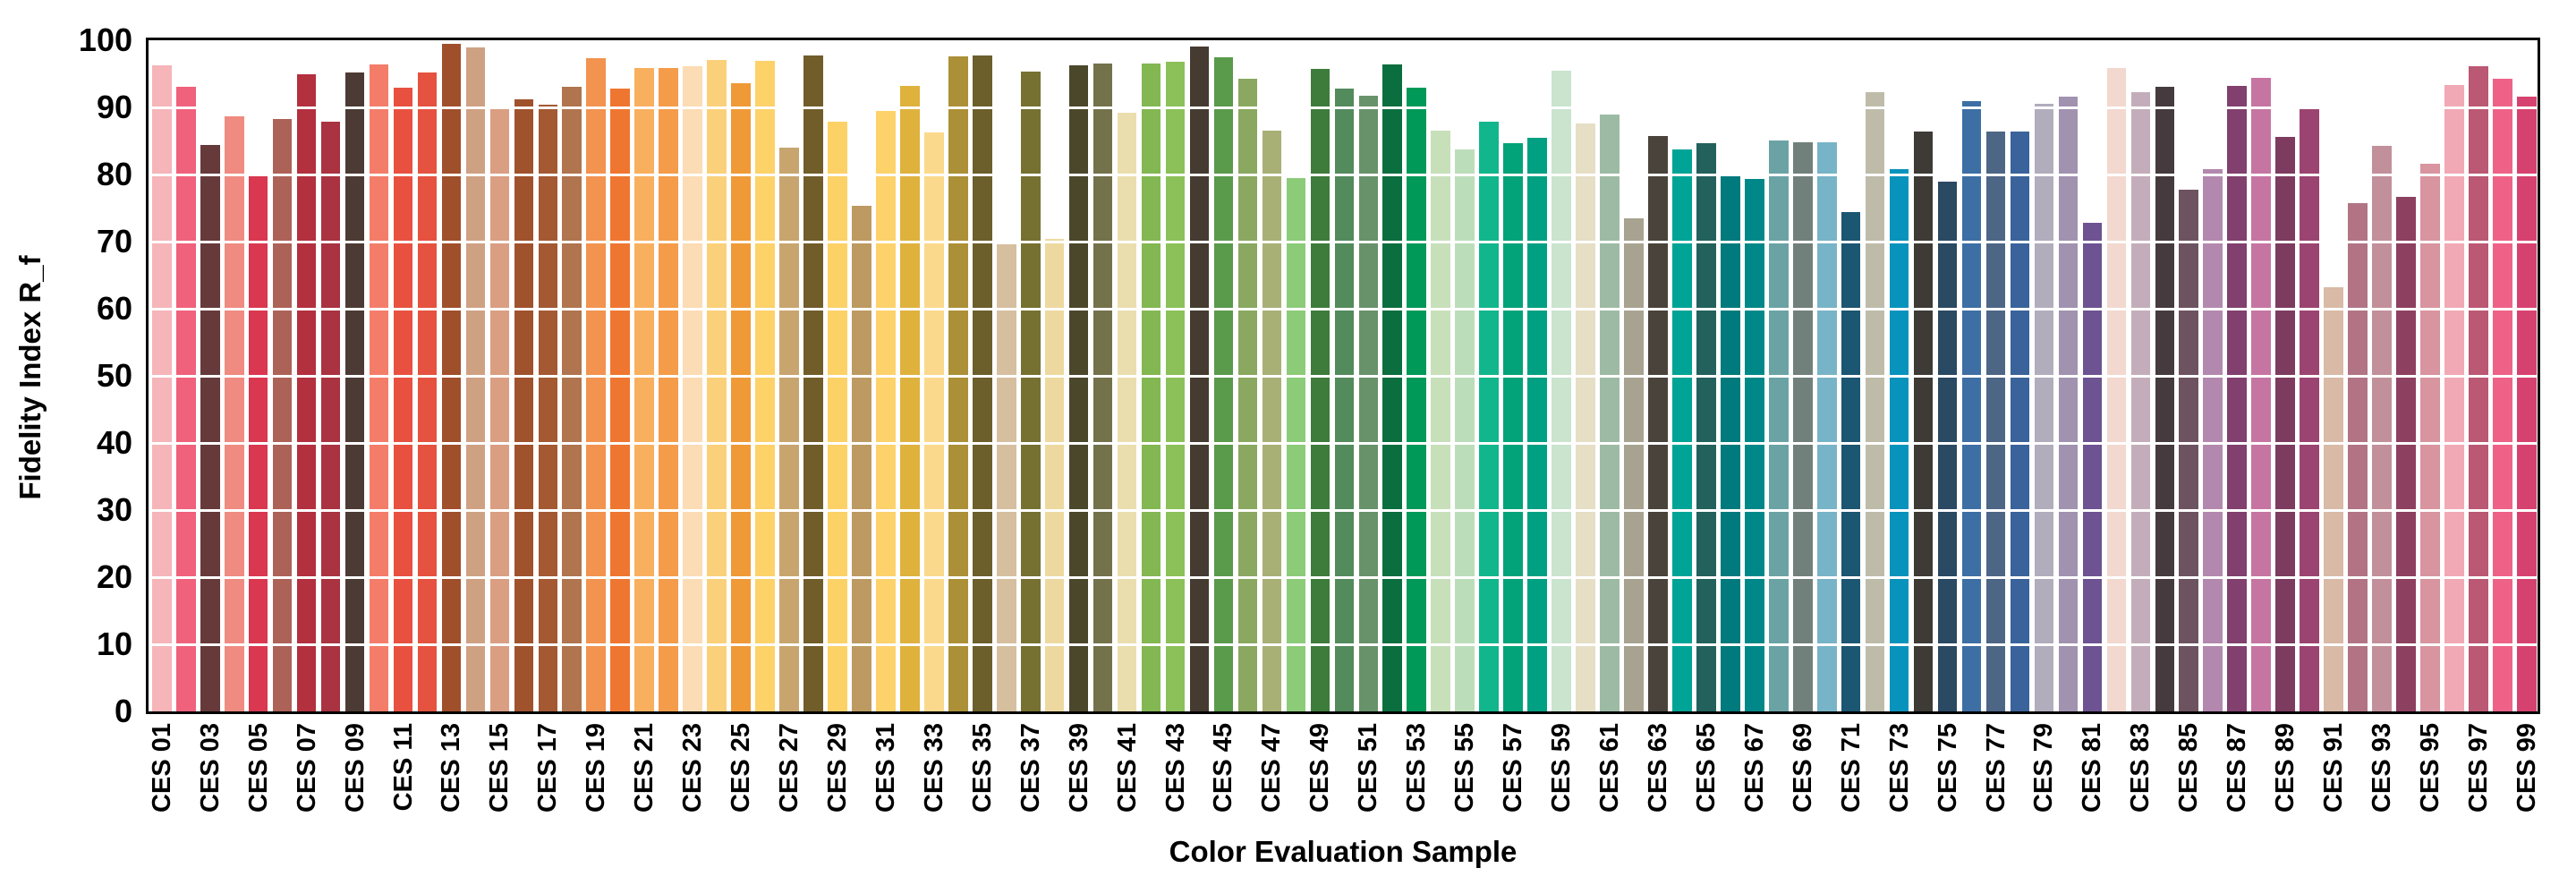 The image size is (2576, 885). What do you see at coordinates (2526, 768) in the screenshot?
I see `x-tick-ces-99: CES 99` at bounding box center [2526, 768].